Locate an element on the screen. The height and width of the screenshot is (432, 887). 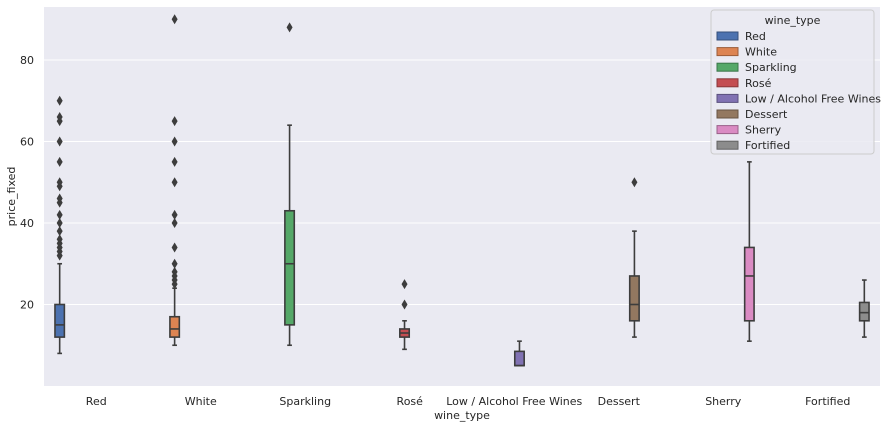
x-tick-label: Red is located at coordinates (96, 401).